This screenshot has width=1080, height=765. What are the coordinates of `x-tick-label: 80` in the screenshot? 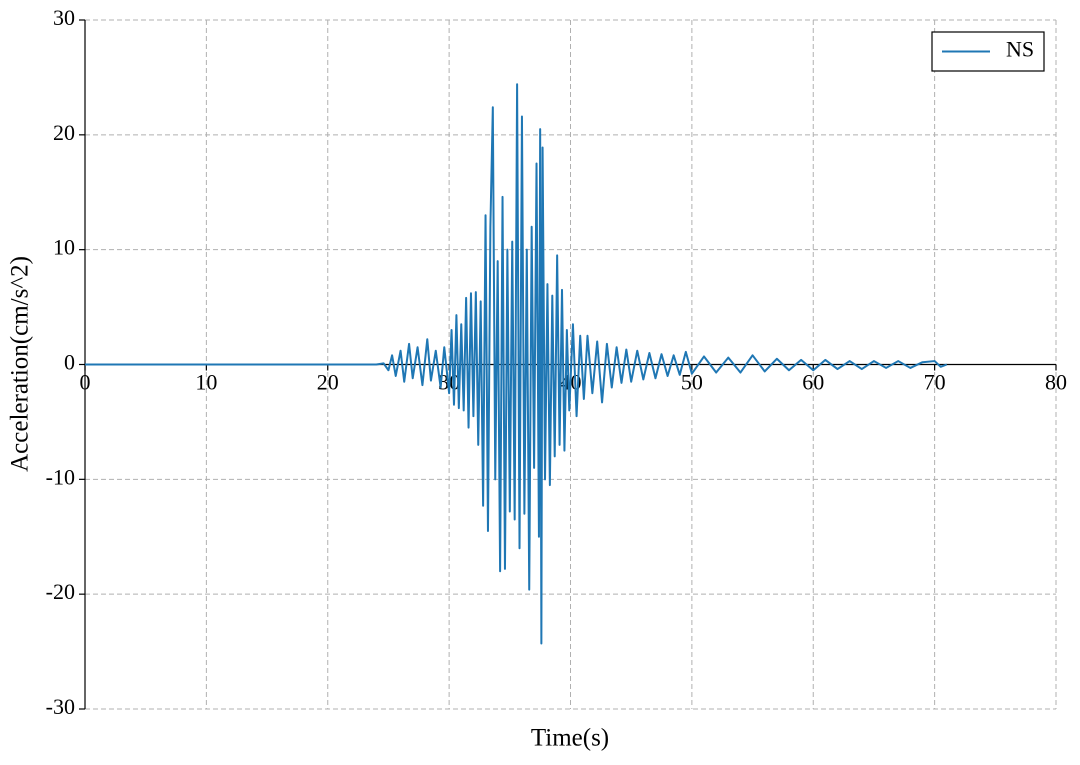 It's located at (1056, 382).